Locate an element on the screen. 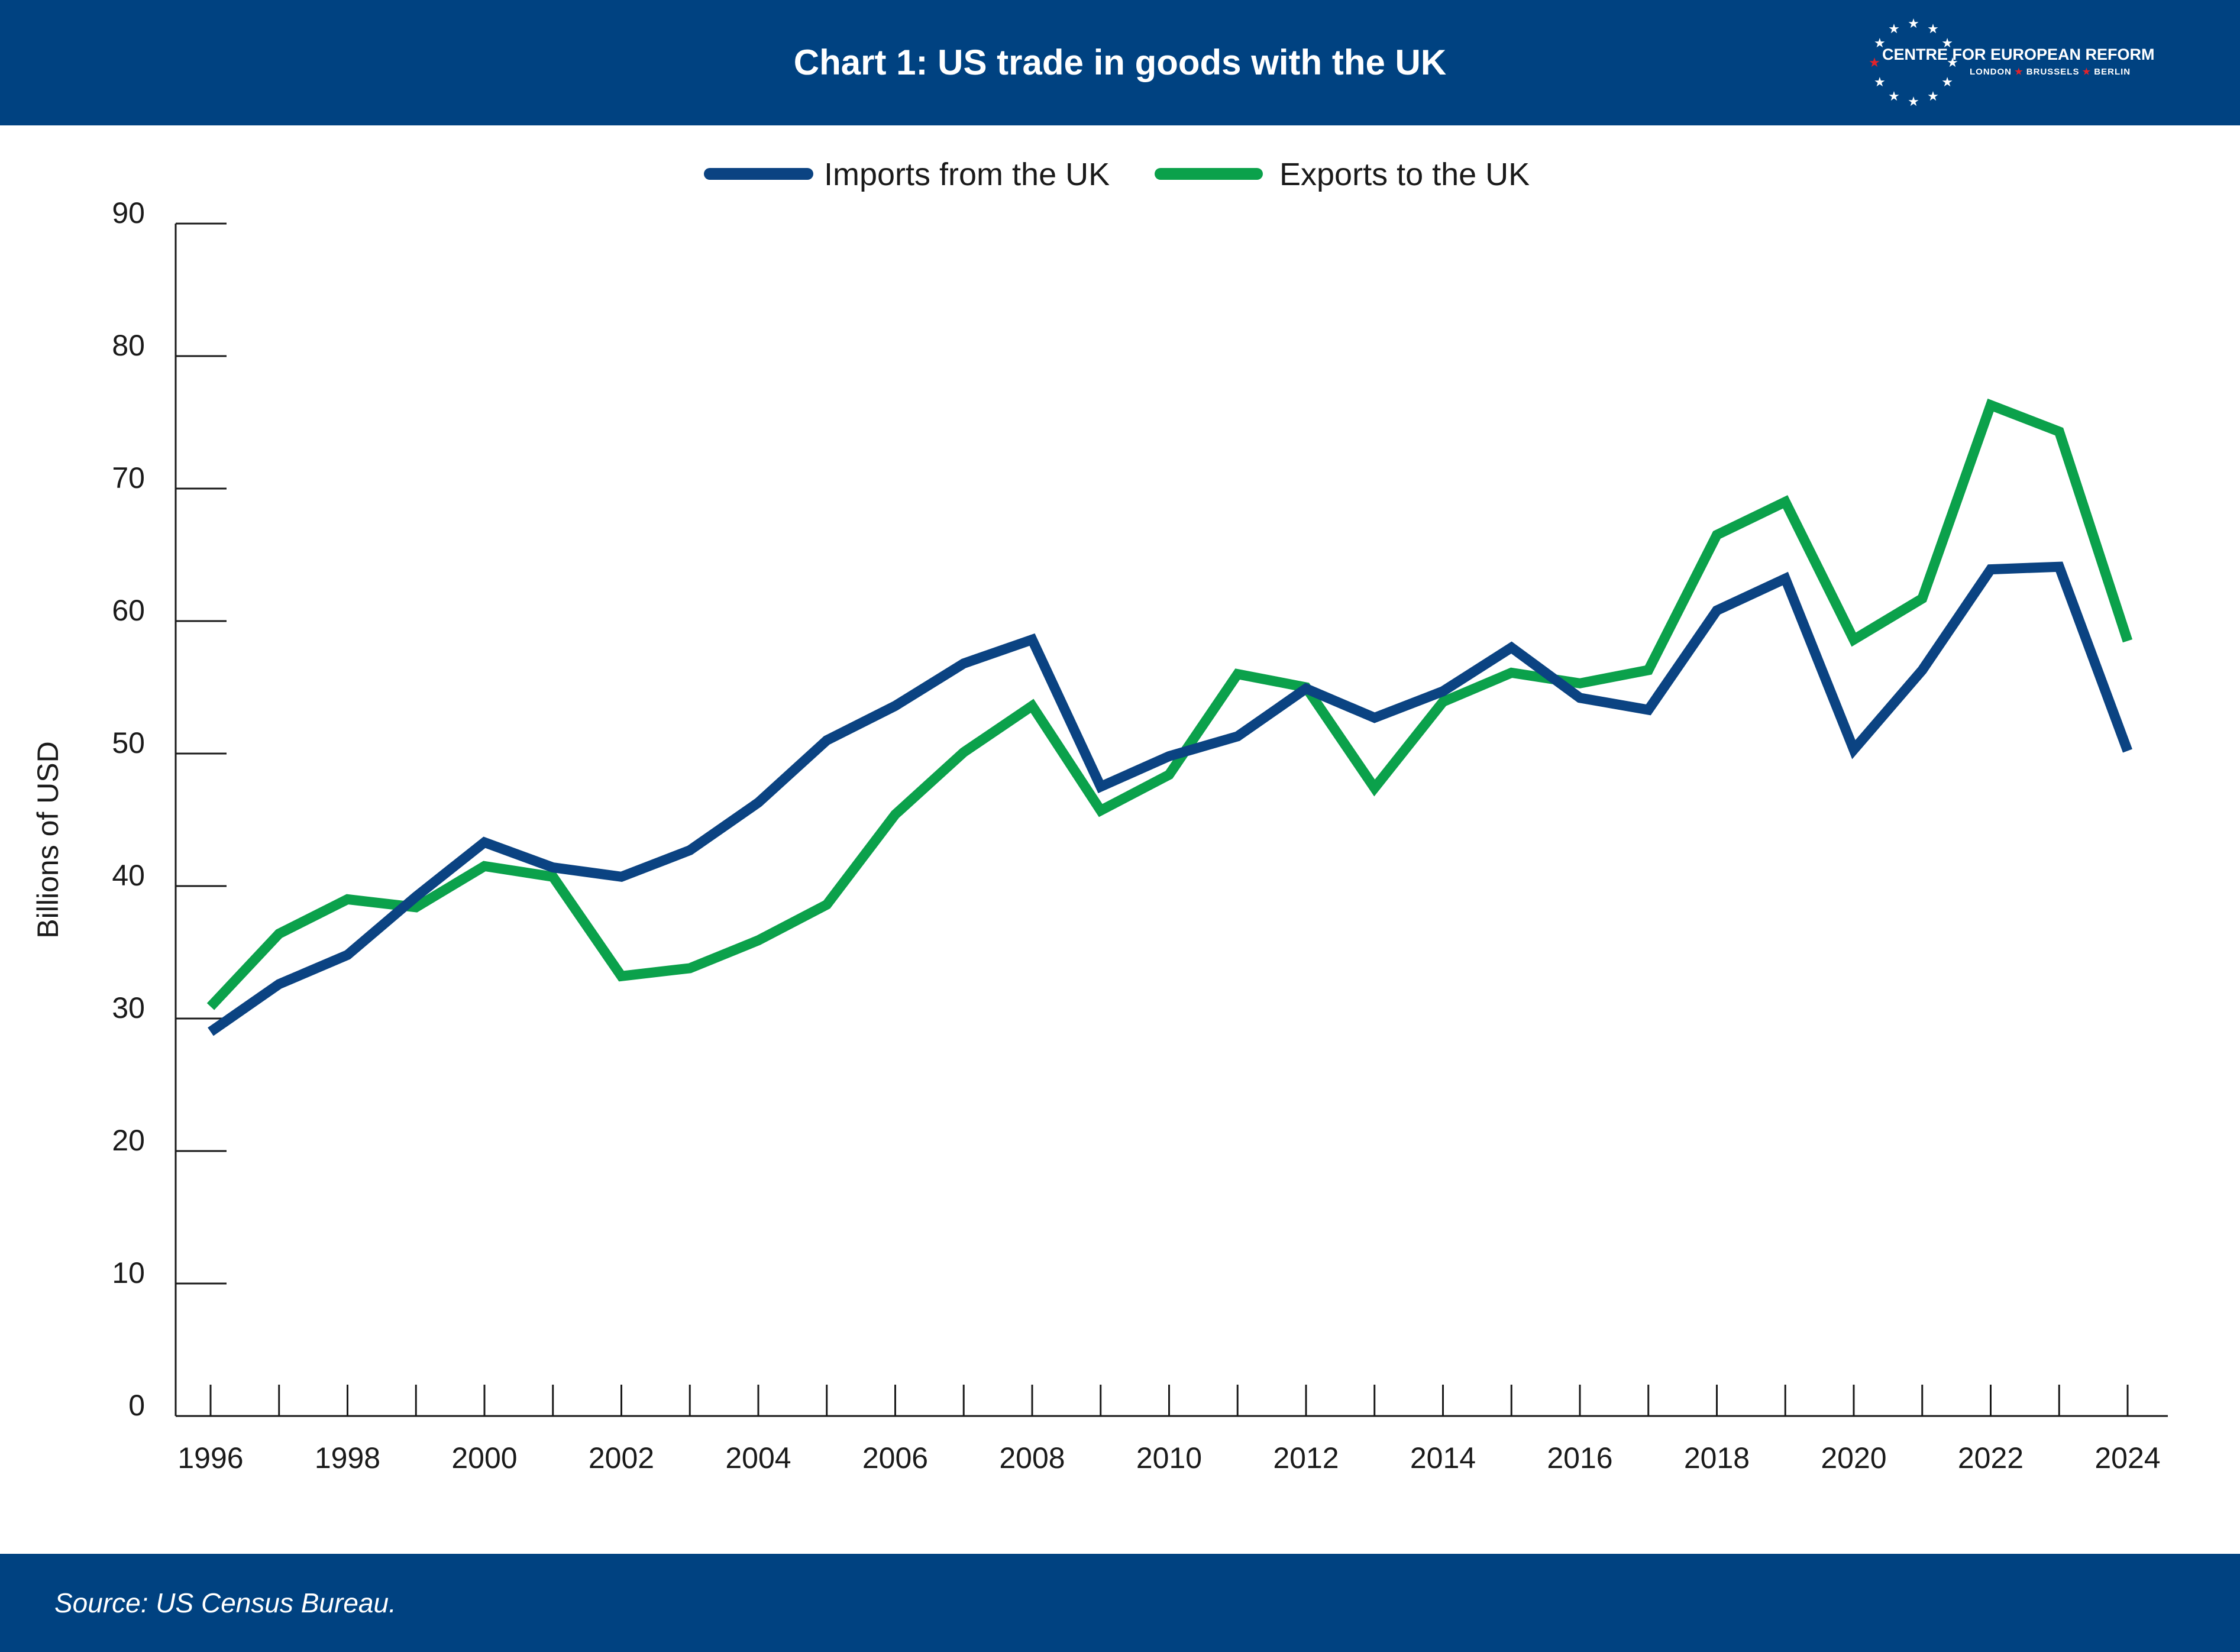  x-tick-label: 2010 is located at coordinates (1169, 1458).